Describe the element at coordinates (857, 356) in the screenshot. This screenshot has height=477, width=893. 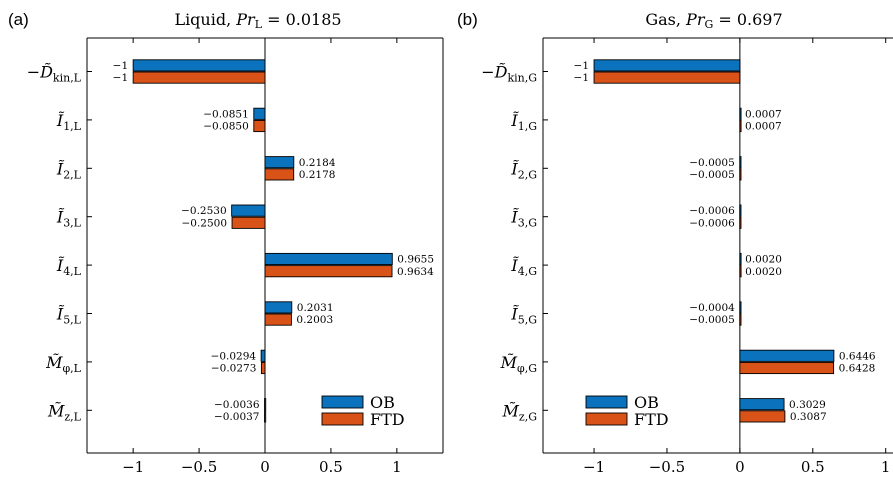
I see `data-label: 0.6446` at that location.